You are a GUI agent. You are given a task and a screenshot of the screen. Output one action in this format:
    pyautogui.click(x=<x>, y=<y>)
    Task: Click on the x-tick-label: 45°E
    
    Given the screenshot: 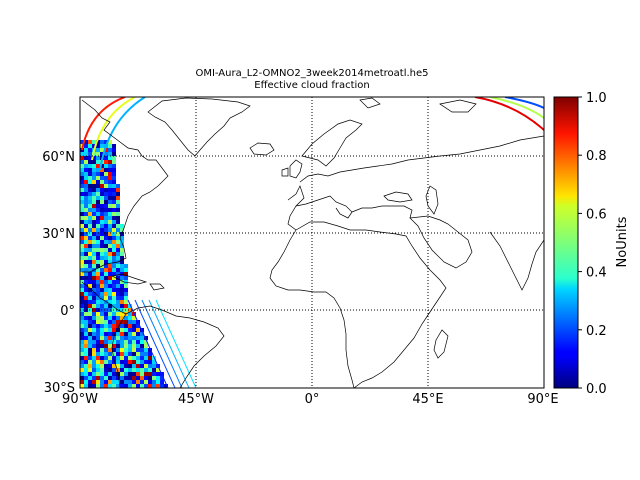 What is the action you would take?
    pyautogui.click(x=427, y=399)
    